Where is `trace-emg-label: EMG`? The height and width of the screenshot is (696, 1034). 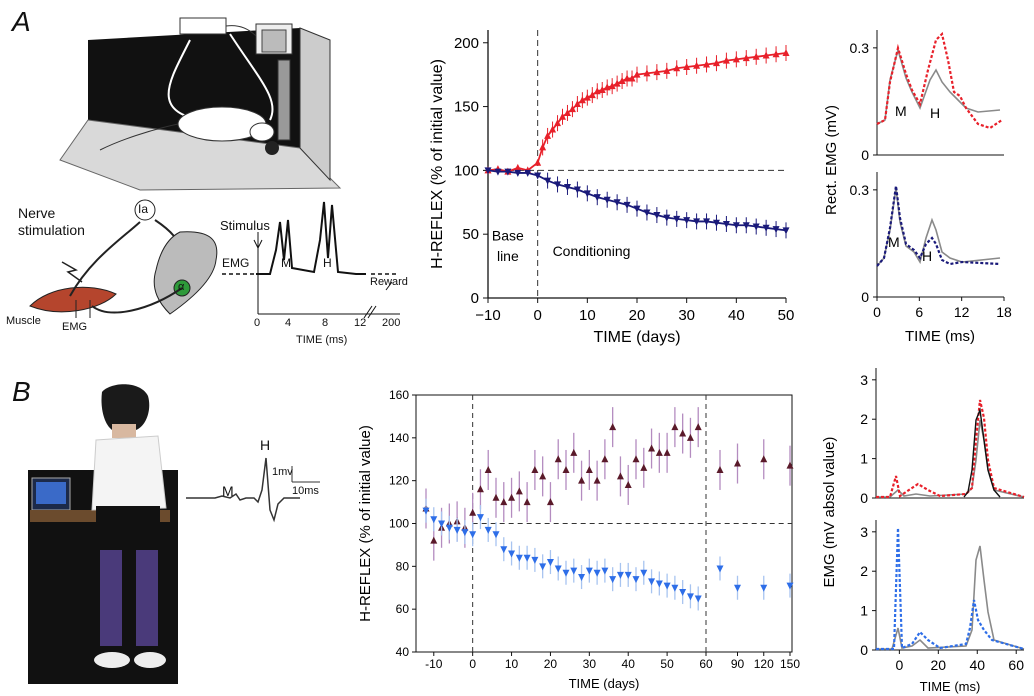
trace-emg-label: EMG is located at coordinates (236, 263).